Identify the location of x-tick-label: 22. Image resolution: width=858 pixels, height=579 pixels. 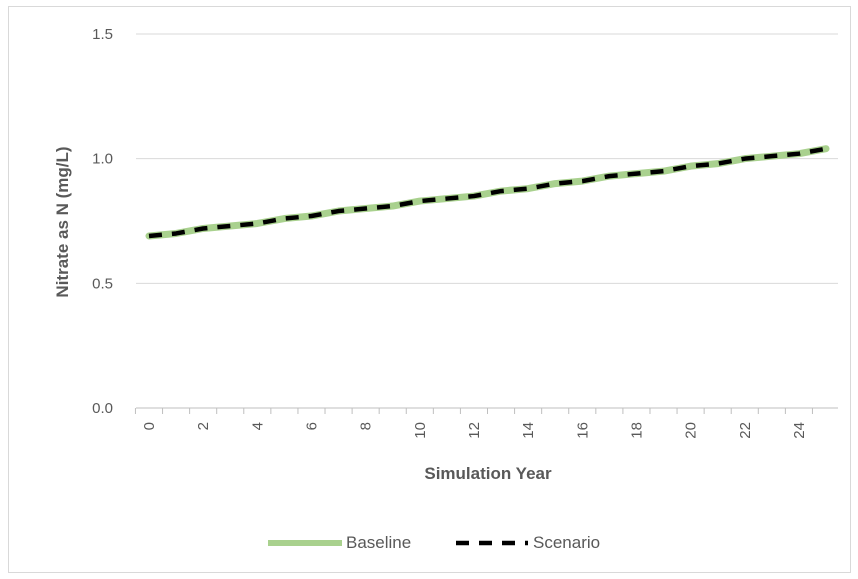
(745, 430).